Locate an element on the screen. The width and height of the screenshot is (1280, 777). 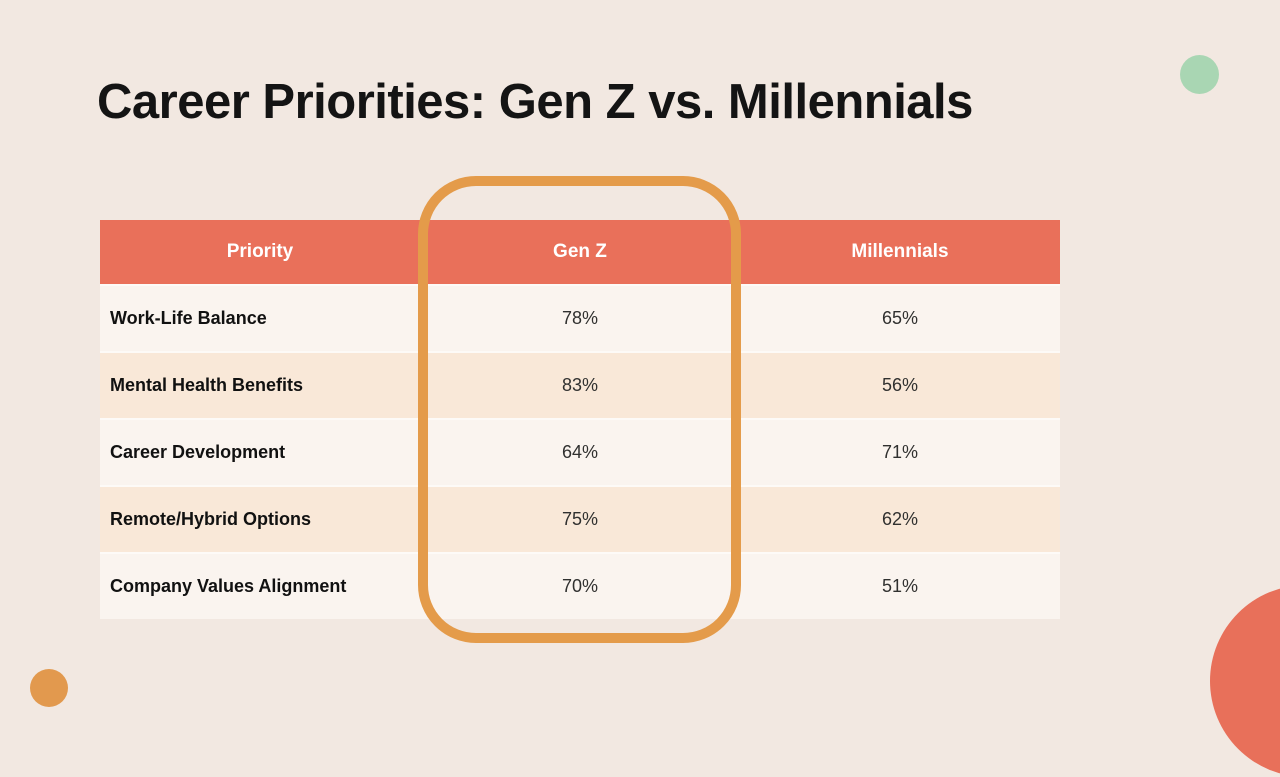
row-label: Remote/Hybrid Options is located at coordinates (211, 519).